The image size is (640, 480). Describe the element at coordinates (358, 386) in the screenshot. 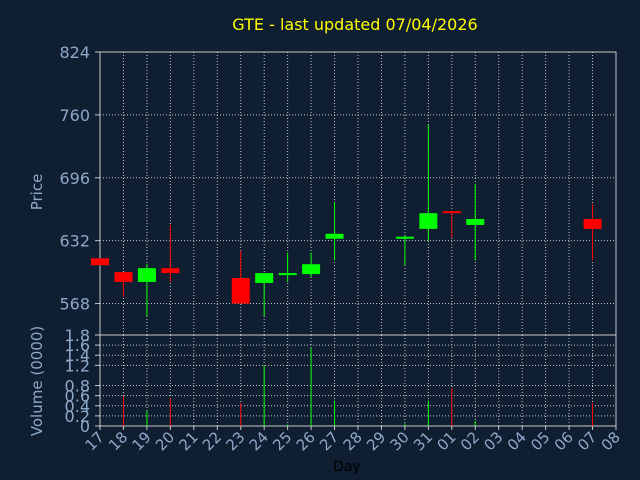

I see `volume-bars` at that location.